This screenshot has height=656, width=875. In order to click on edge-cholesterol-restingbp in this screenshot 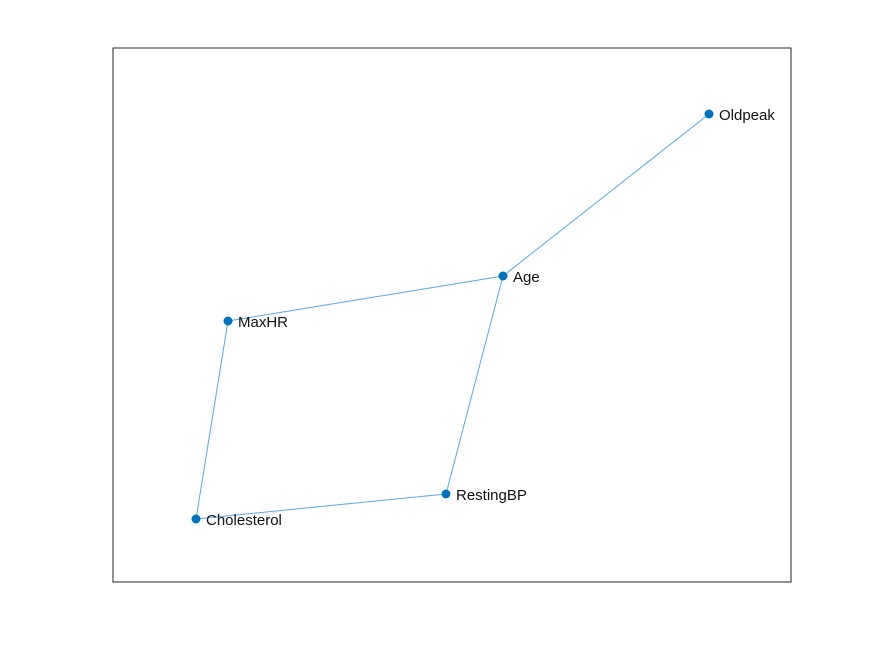, I will do `click(321, 506)`.